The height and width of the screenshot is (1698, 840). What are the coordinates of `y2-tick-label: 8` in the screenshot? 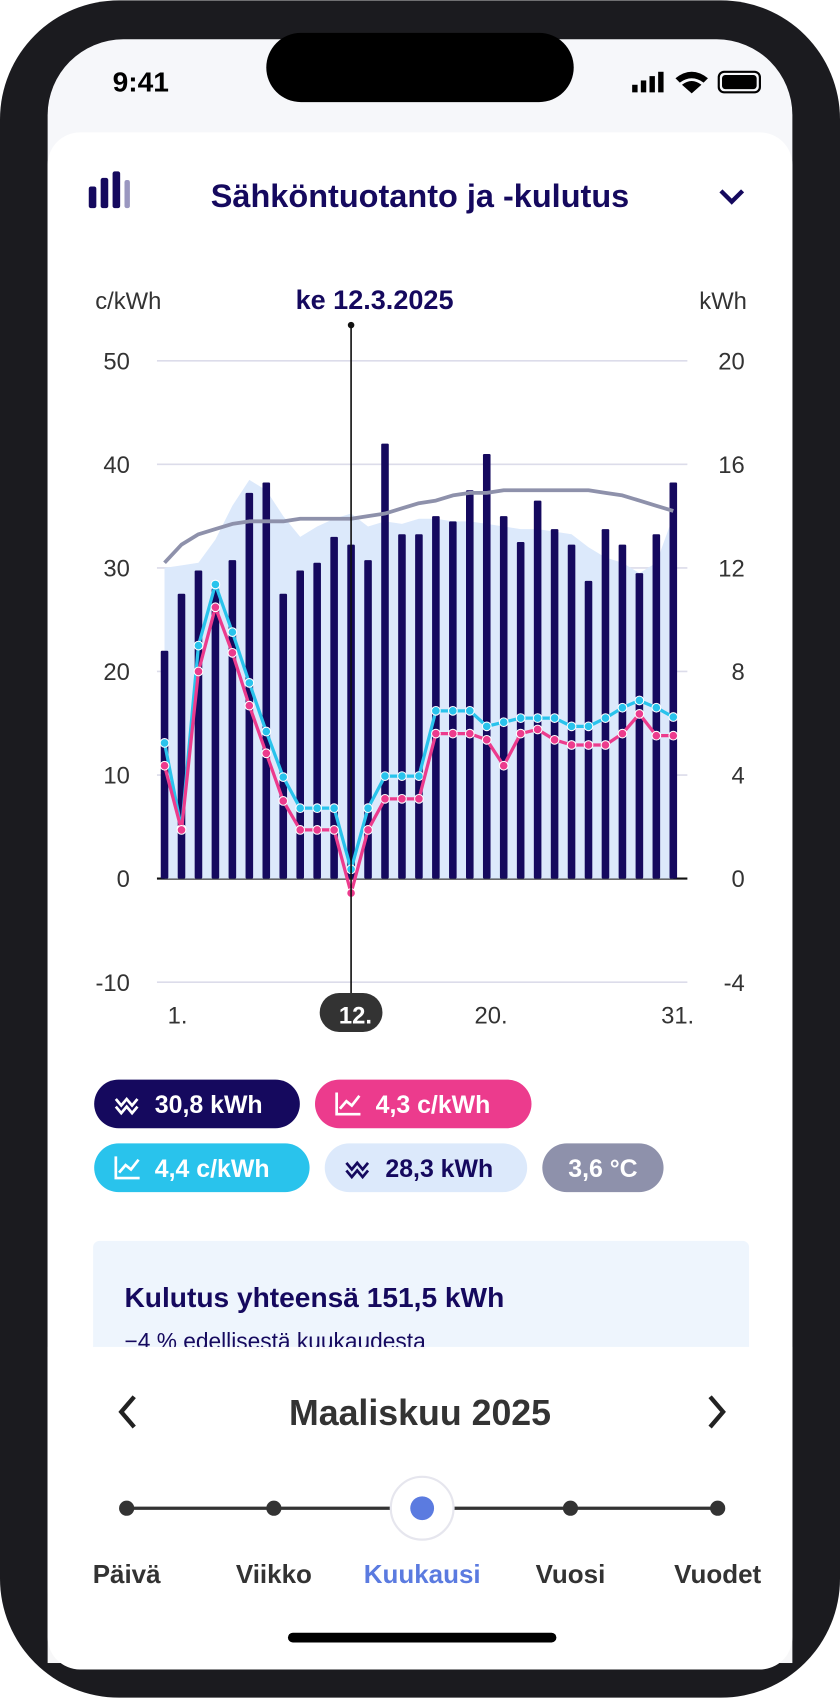 It's located at (737, 672).